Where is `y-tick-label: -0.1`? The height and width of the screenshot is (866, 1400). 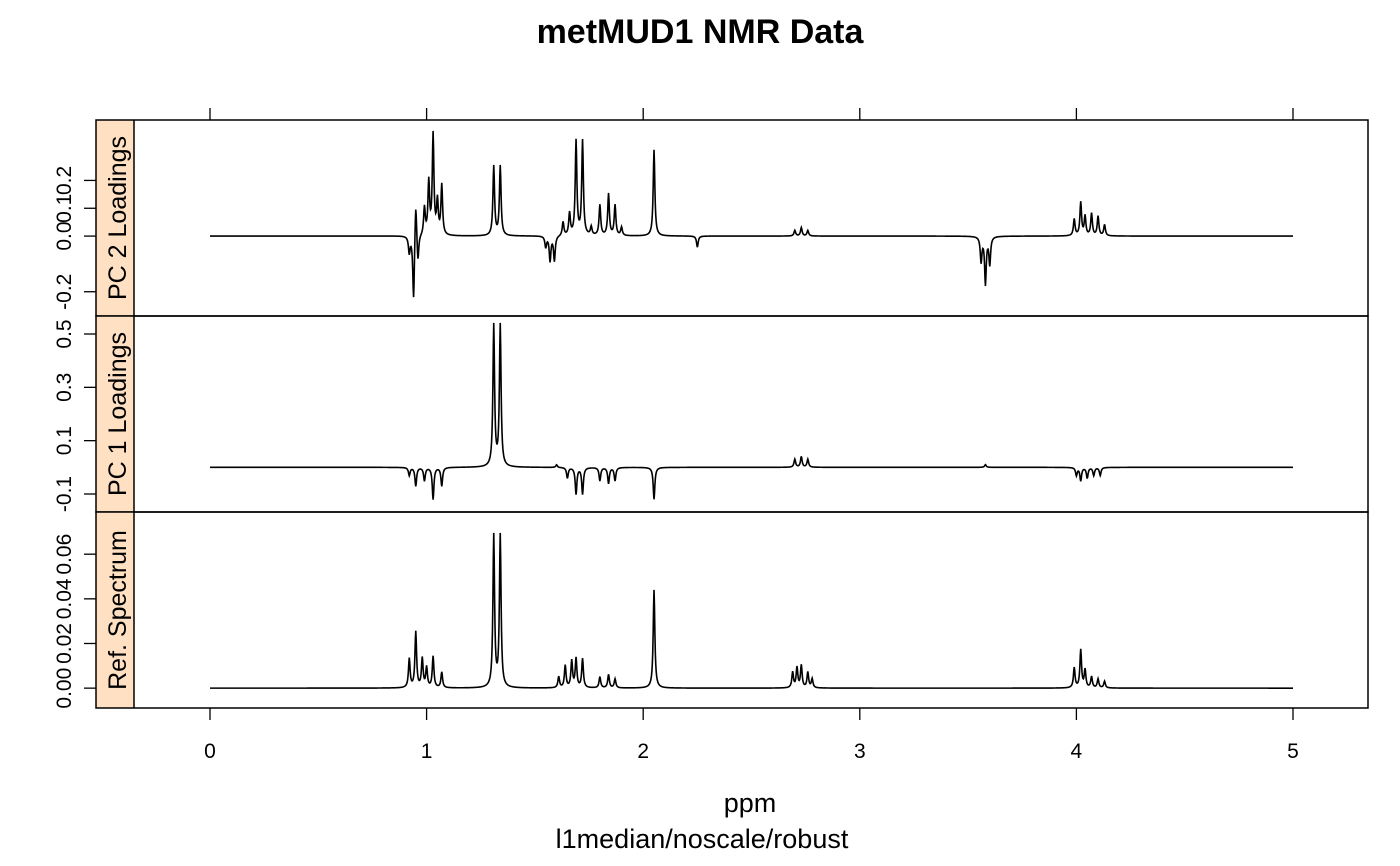 y-tick-label: -0.1 is located at coordinates (64, 494).